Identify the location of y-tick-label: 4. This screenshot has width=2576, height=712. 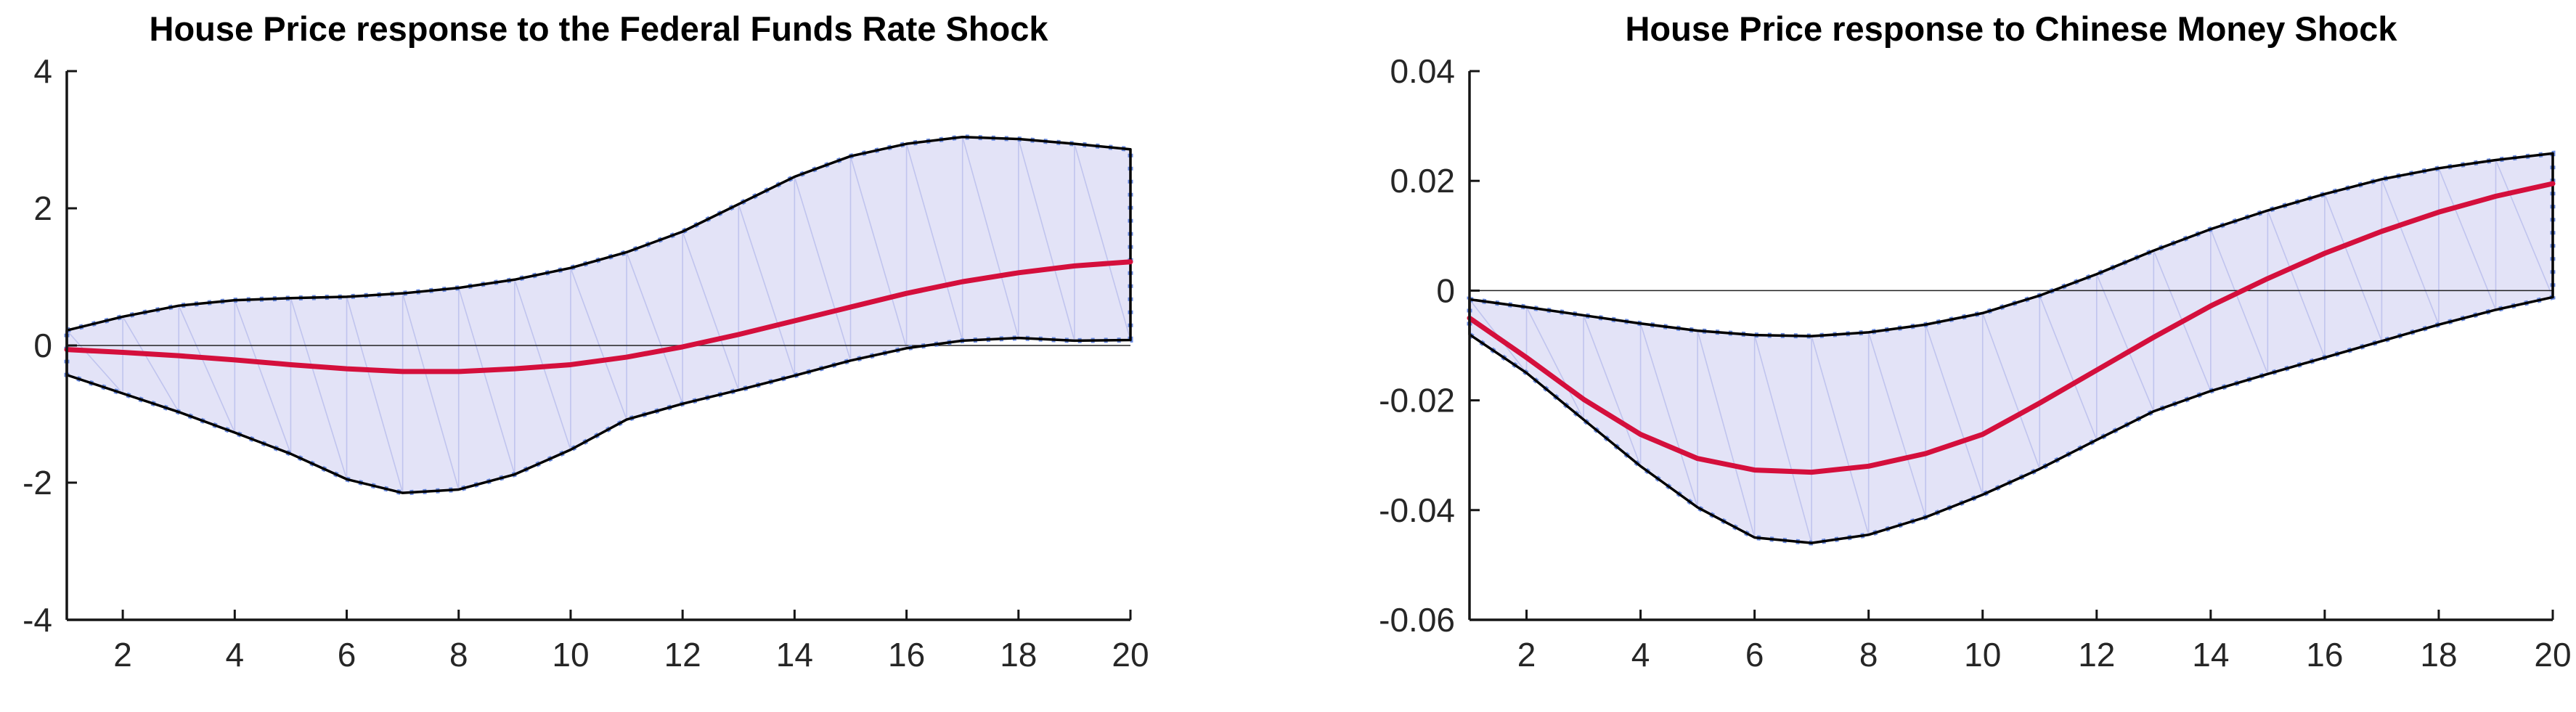
(42, 71).